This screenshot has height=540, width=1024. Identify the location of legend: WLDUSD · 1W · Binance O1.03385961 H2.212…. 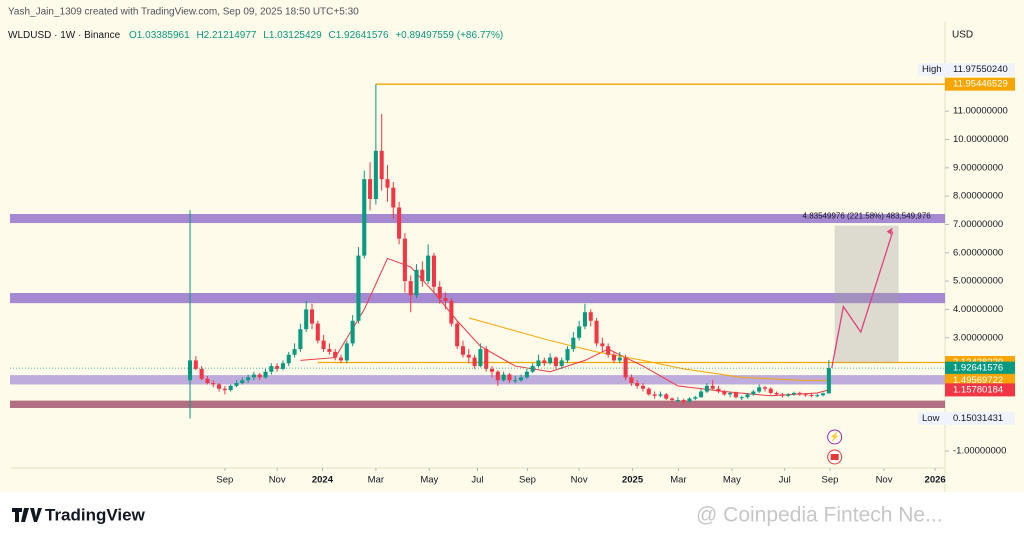
(255, 35).